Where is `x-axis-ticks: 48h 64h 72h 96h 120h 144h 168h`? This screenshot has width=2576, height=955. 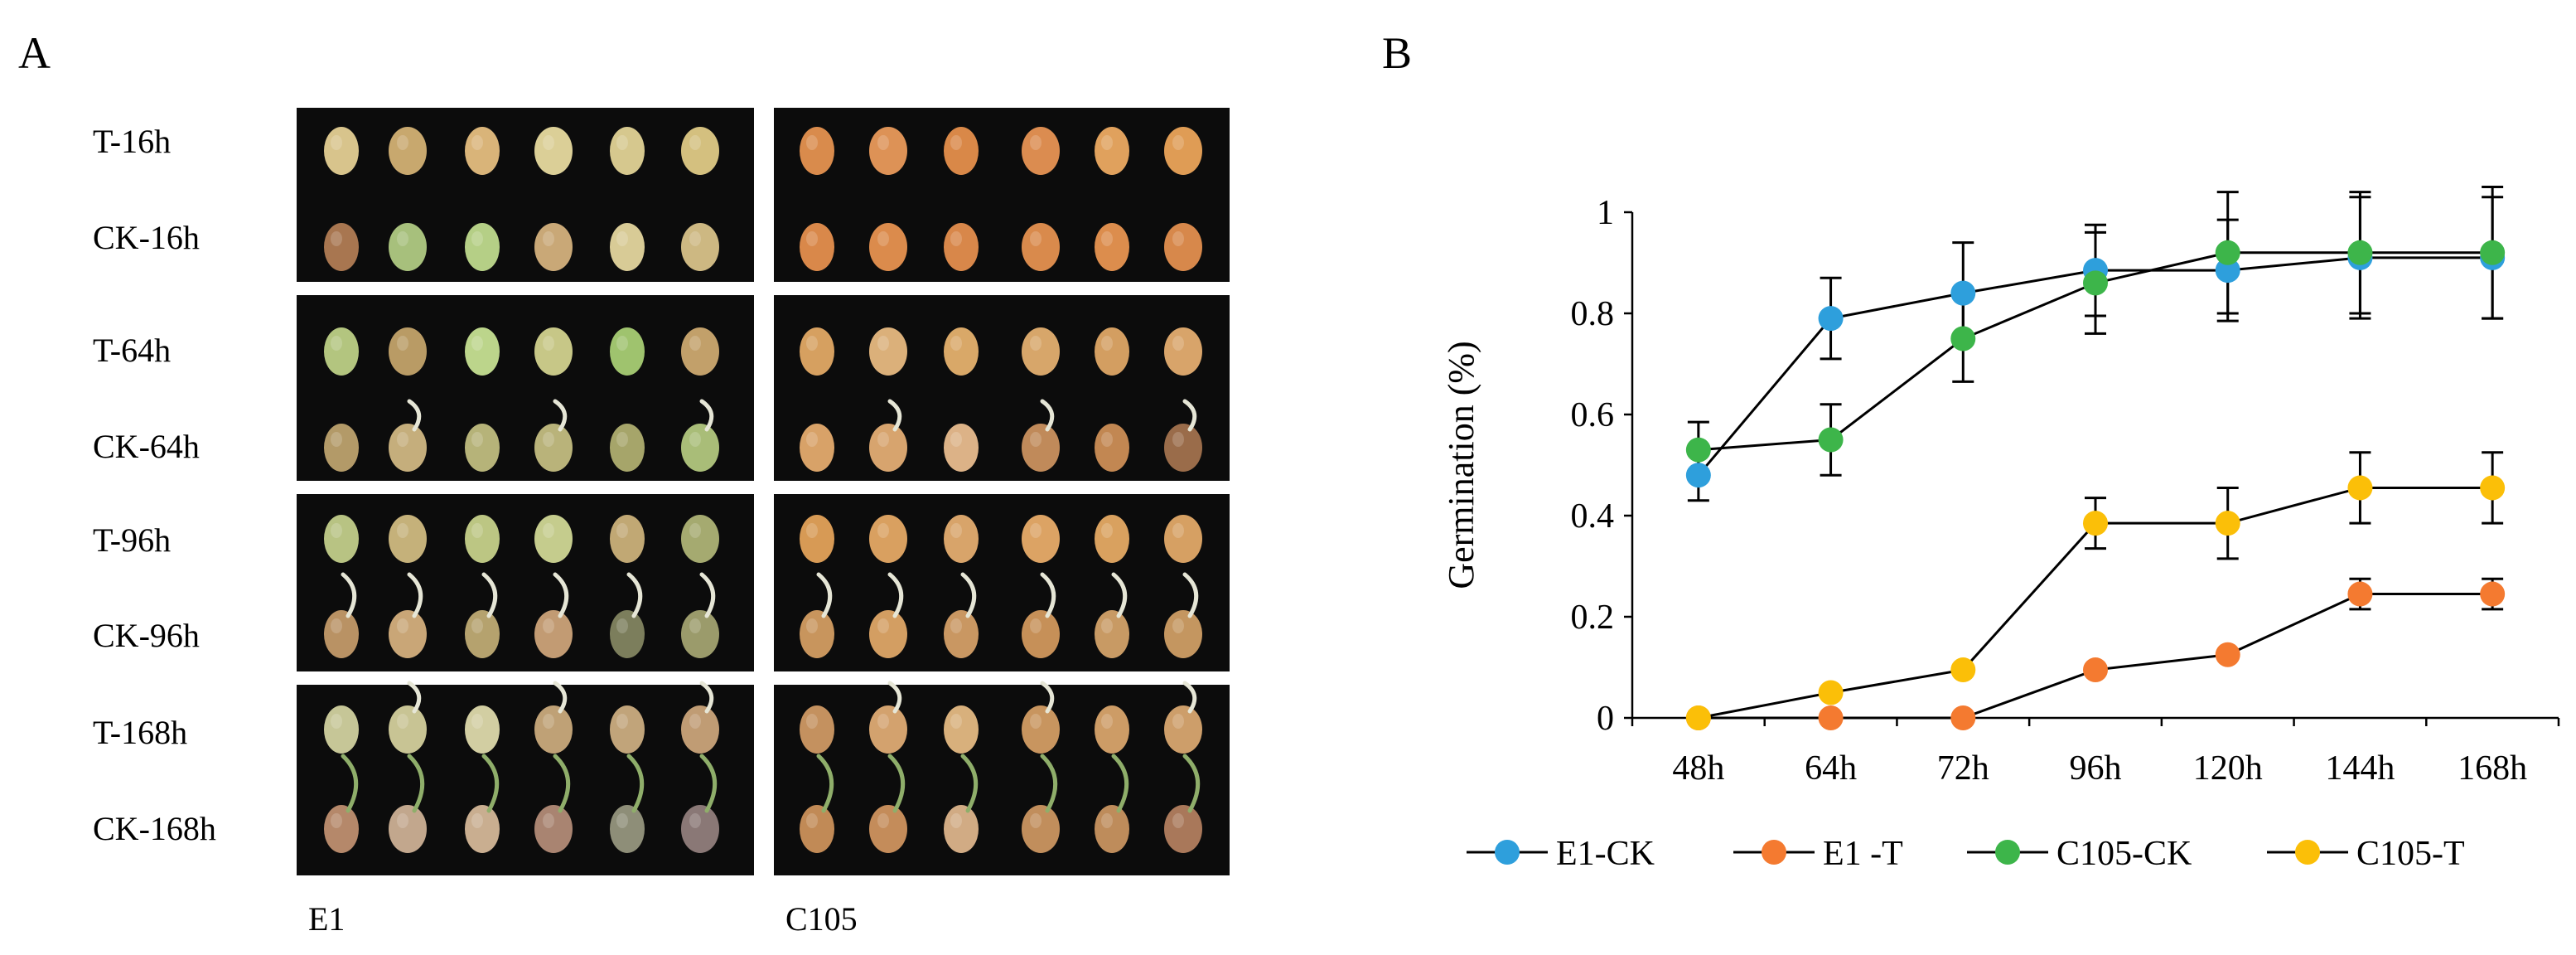
x-axis-ticks: 48h 64h 72h 96h 120h 144h 168h is located at coordinates (2095, 753).